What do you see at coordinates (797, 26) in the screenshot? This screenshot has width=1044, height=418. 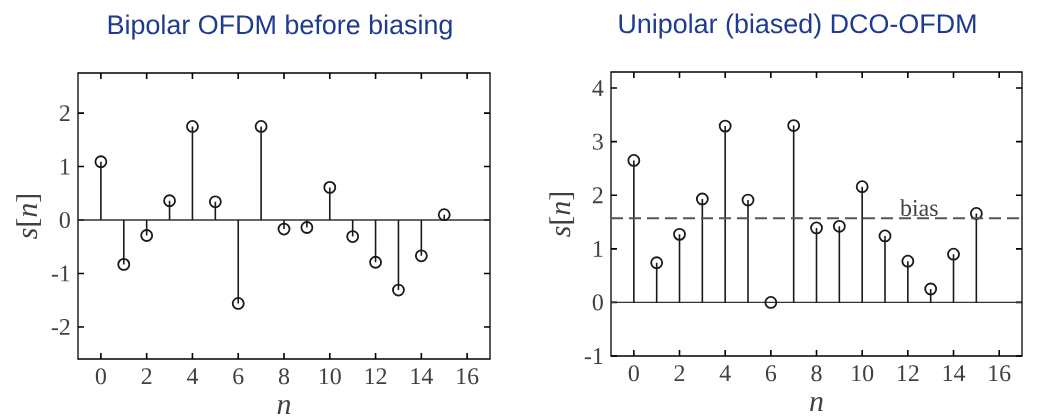 I see `chart-title: Unipolar (biased) DCO-OFDM` at bounding box center [797, 26].